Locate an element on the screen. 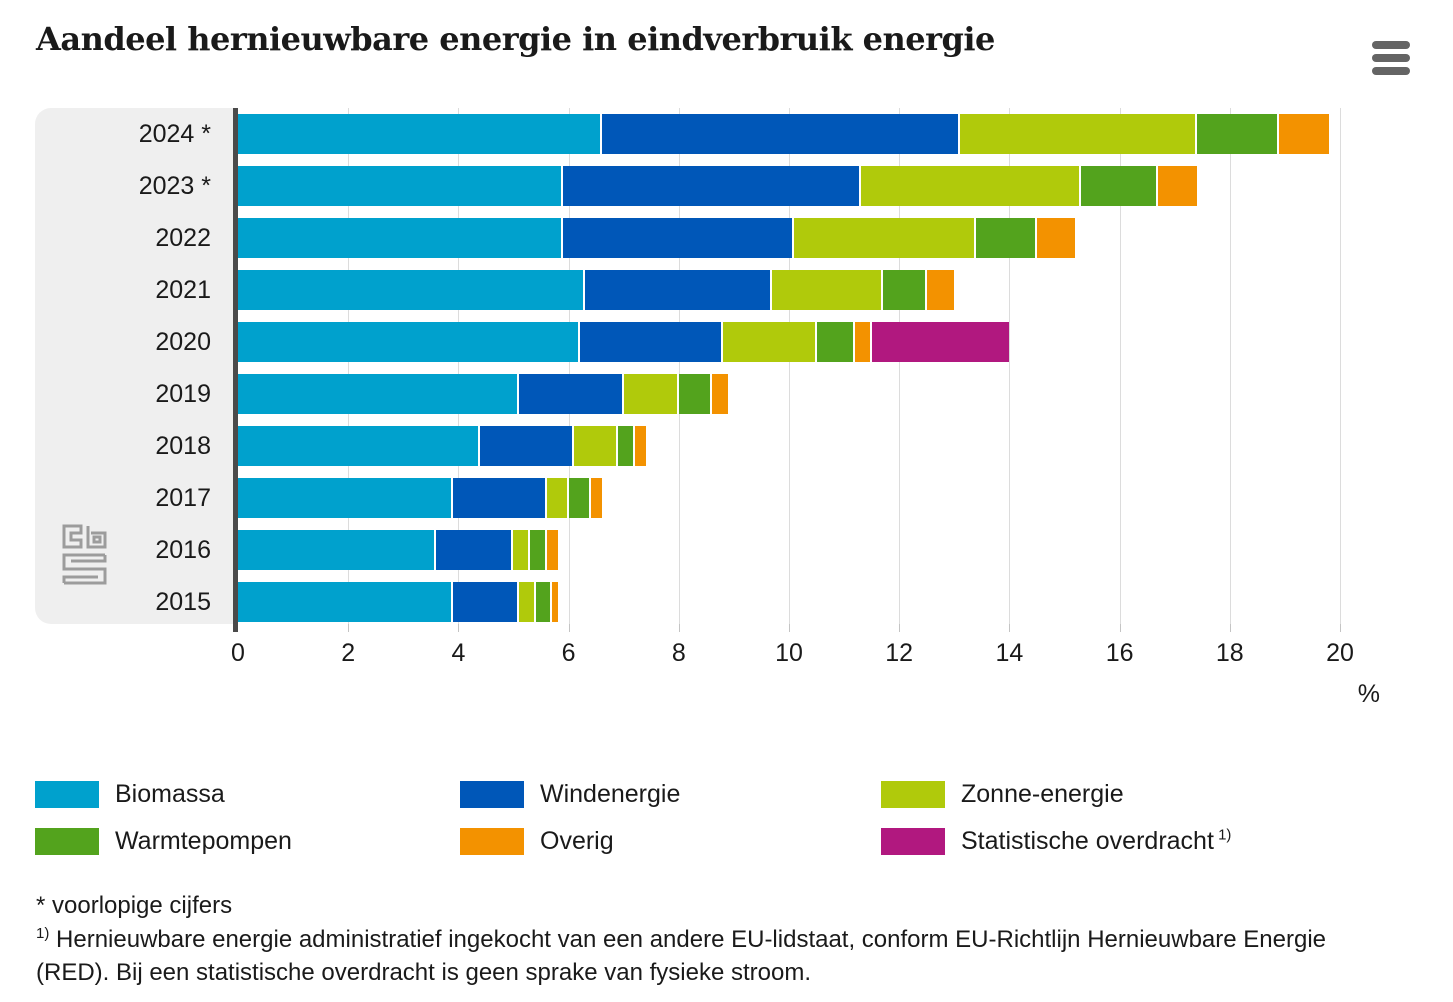  bar-row-2018 is located at coordinates (442, 446).